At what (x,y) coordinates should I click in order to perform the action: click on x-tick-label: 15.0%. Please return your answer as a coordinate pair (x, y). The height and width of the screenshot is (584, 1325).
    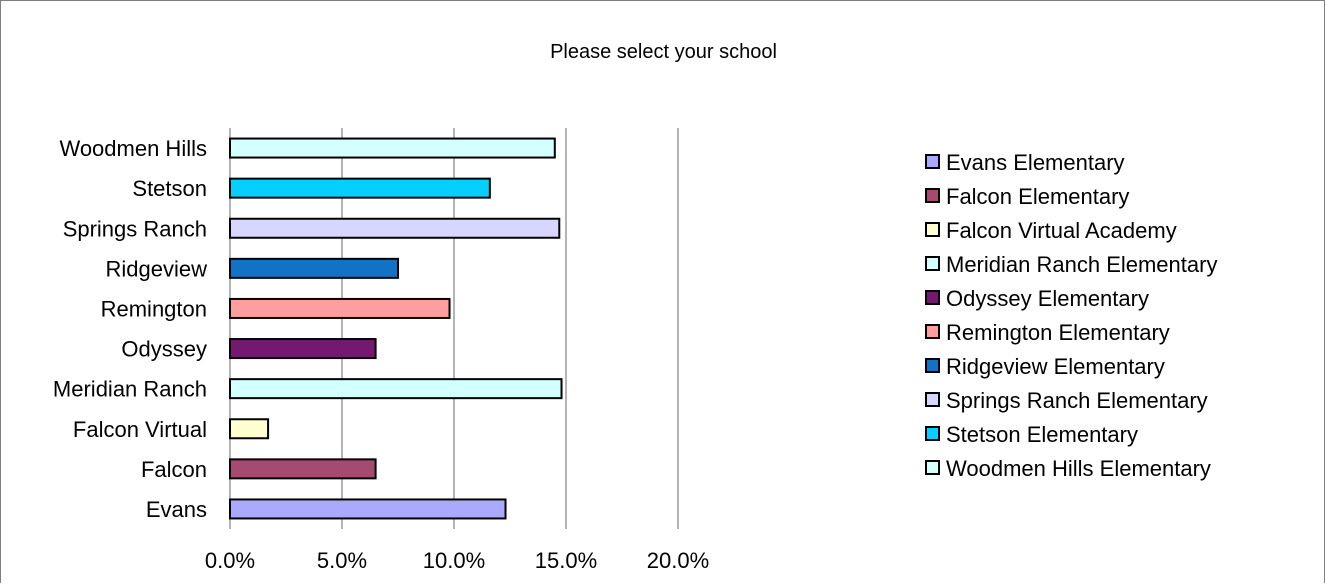
    Looking at the image, I should click on (566, 560).